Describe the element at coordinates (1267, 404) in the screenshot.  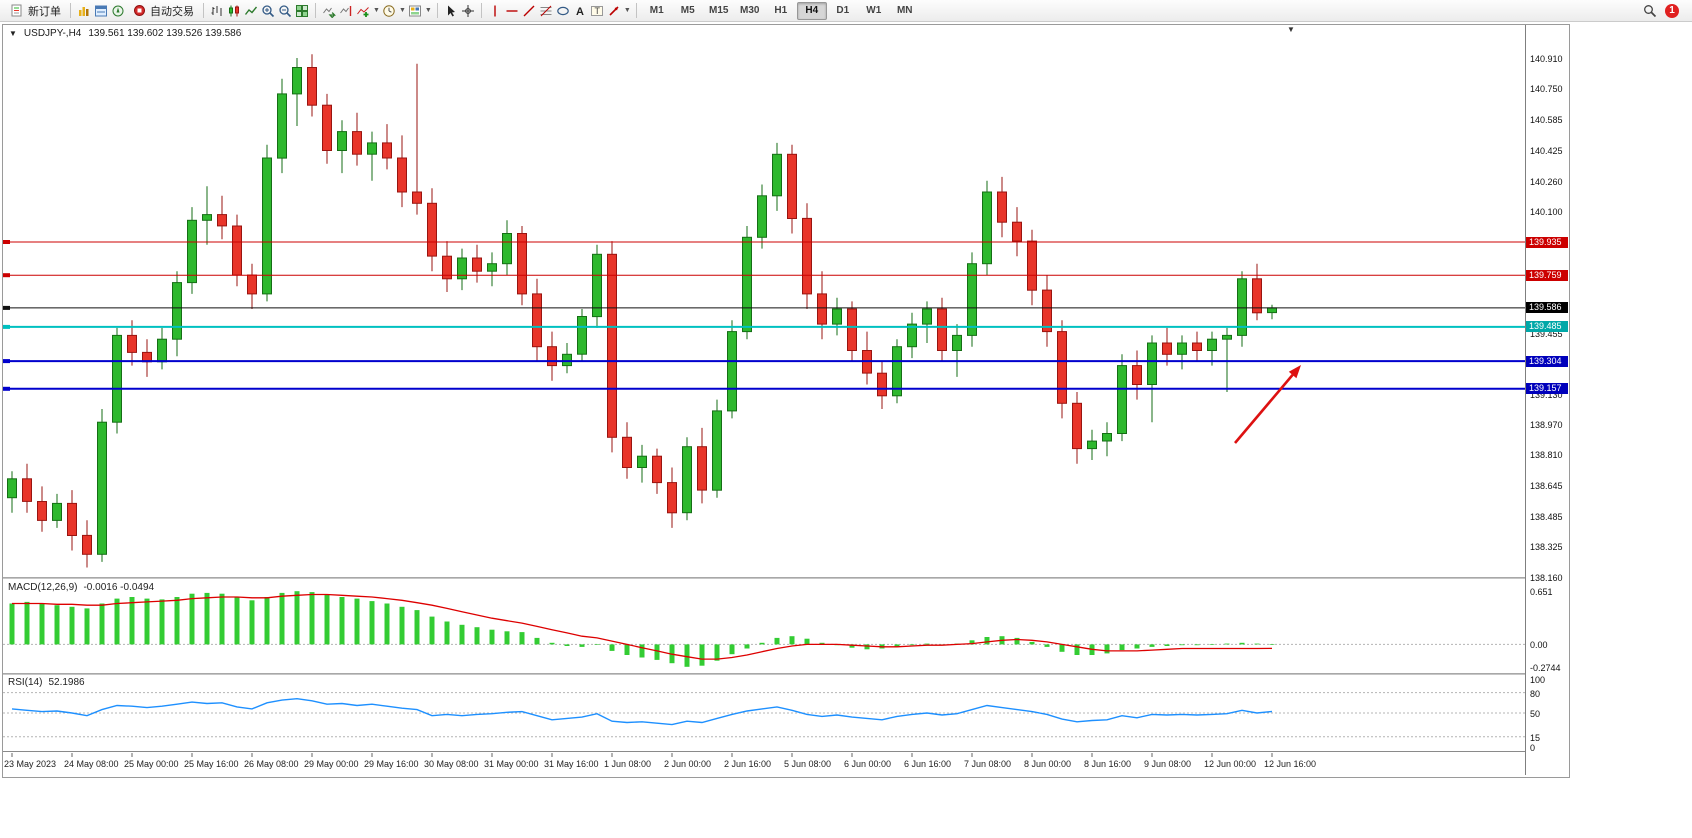
I see `trend-arrow` at that location.